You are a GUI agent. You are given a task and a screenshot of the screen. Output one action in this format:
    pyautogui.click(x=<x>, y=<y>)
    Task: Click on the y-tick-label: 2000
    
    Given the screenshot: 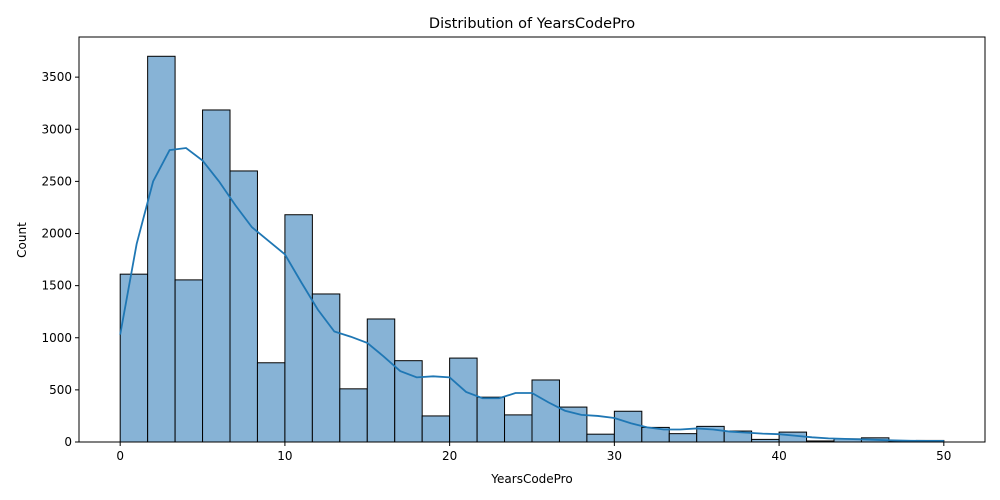 What is the action you would take?
    pyautogui.click(x=56, y=234)
    